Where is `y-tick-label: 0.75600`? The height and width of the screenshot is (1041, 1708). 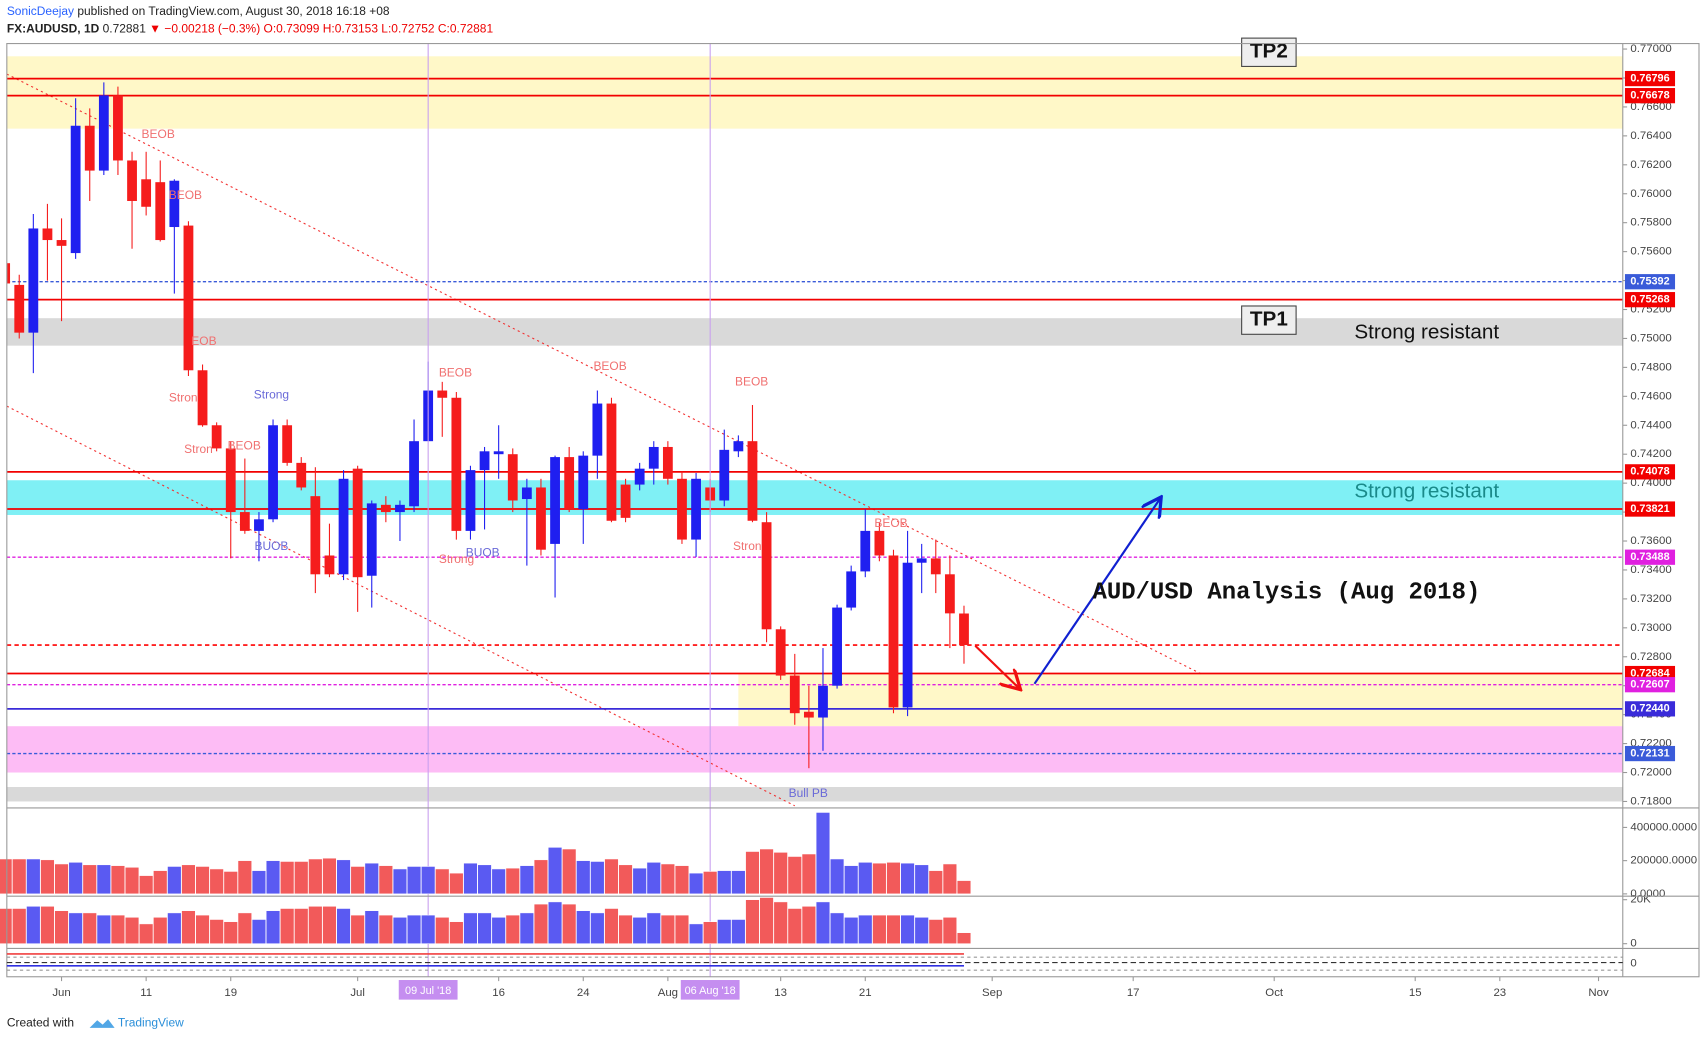
y-tick-label: 0.75600 is located at coordinates (1650, 252).